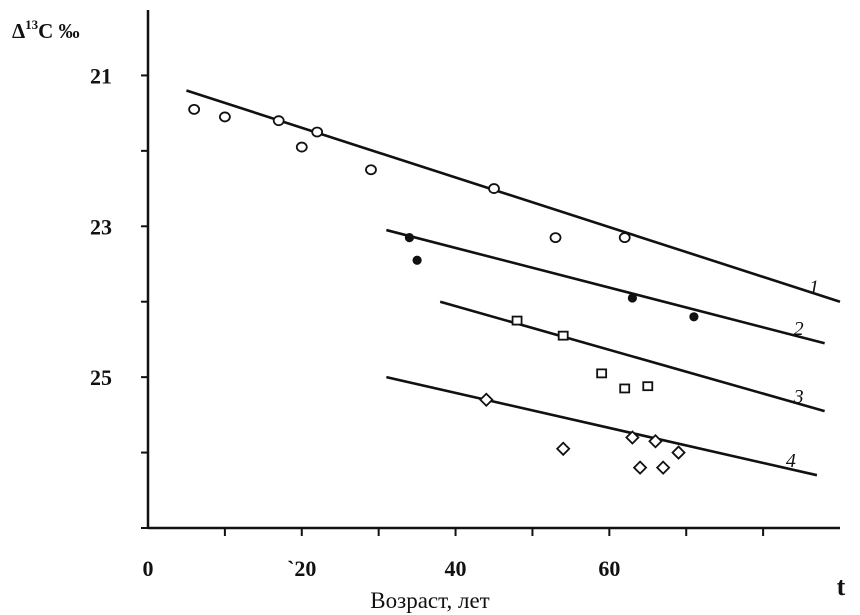  Describe the element at coordinates (609, 568) in the screenshot. I see `x-tick-label: 60` at that location.